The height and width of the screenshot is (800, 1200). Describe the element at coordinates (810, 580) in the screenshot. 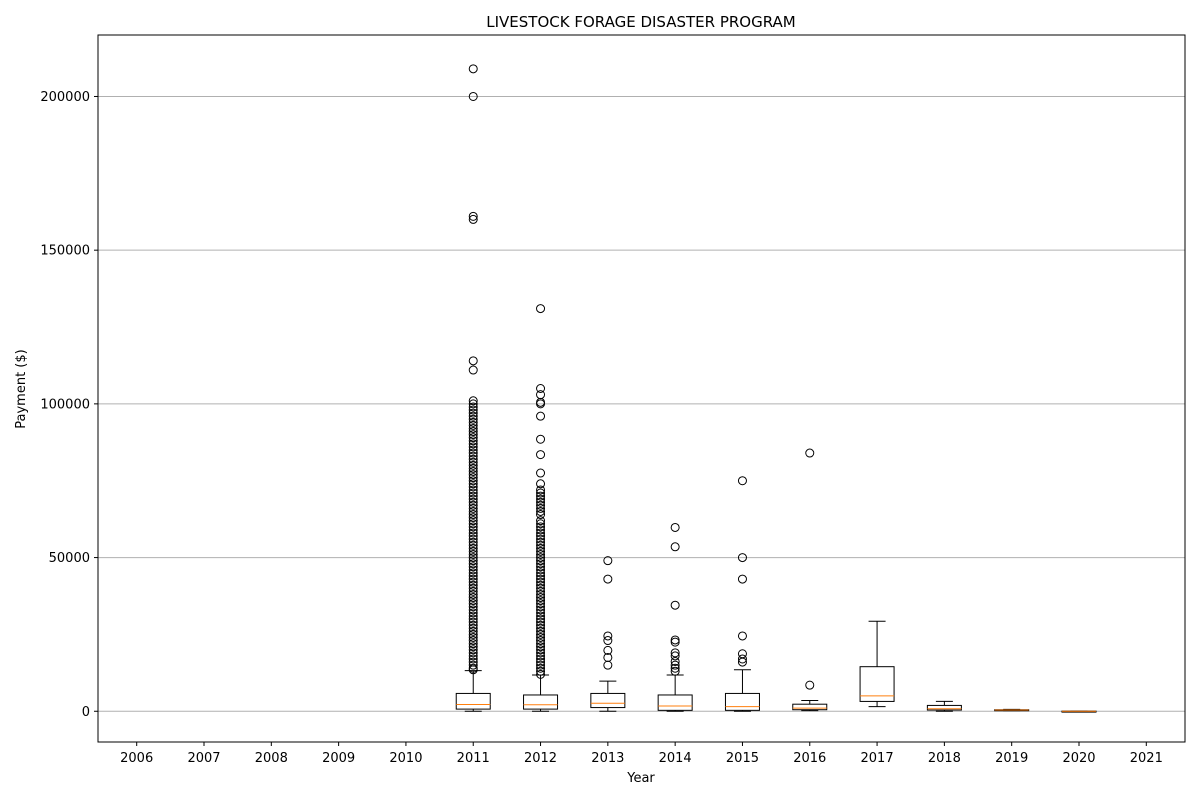

I see `box-2016` at that location.